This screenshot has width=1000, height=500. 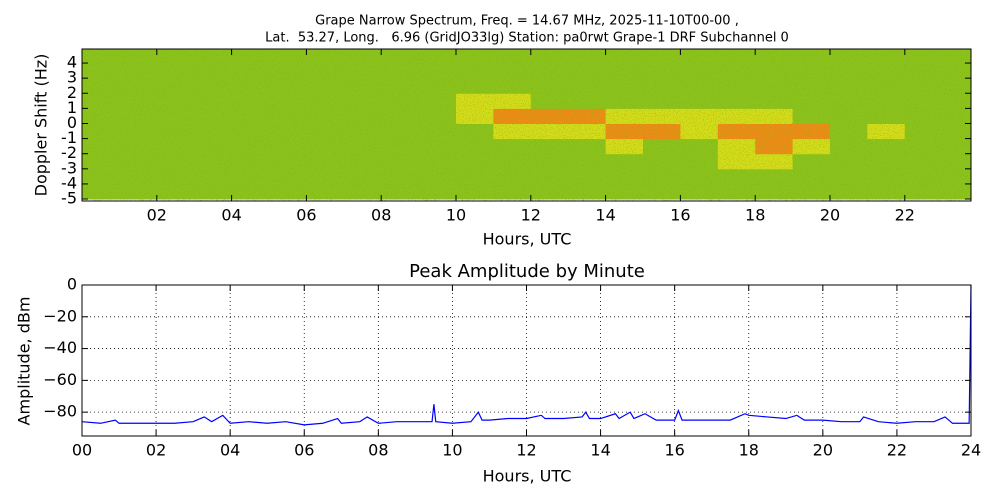 I want to click on y-tick-label: -1, so click(x=69, y=137).